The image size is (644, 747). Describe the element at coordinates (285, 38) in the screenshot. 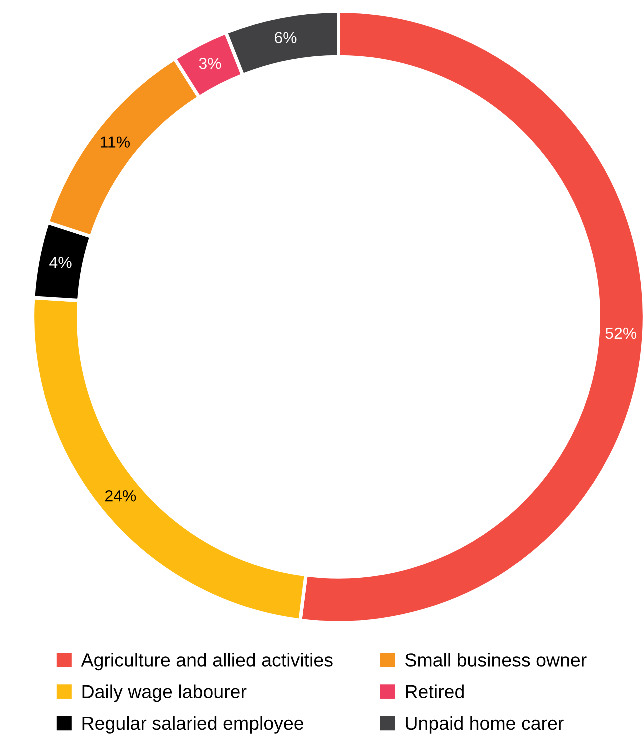

I see `data-label: 6%` at that location.